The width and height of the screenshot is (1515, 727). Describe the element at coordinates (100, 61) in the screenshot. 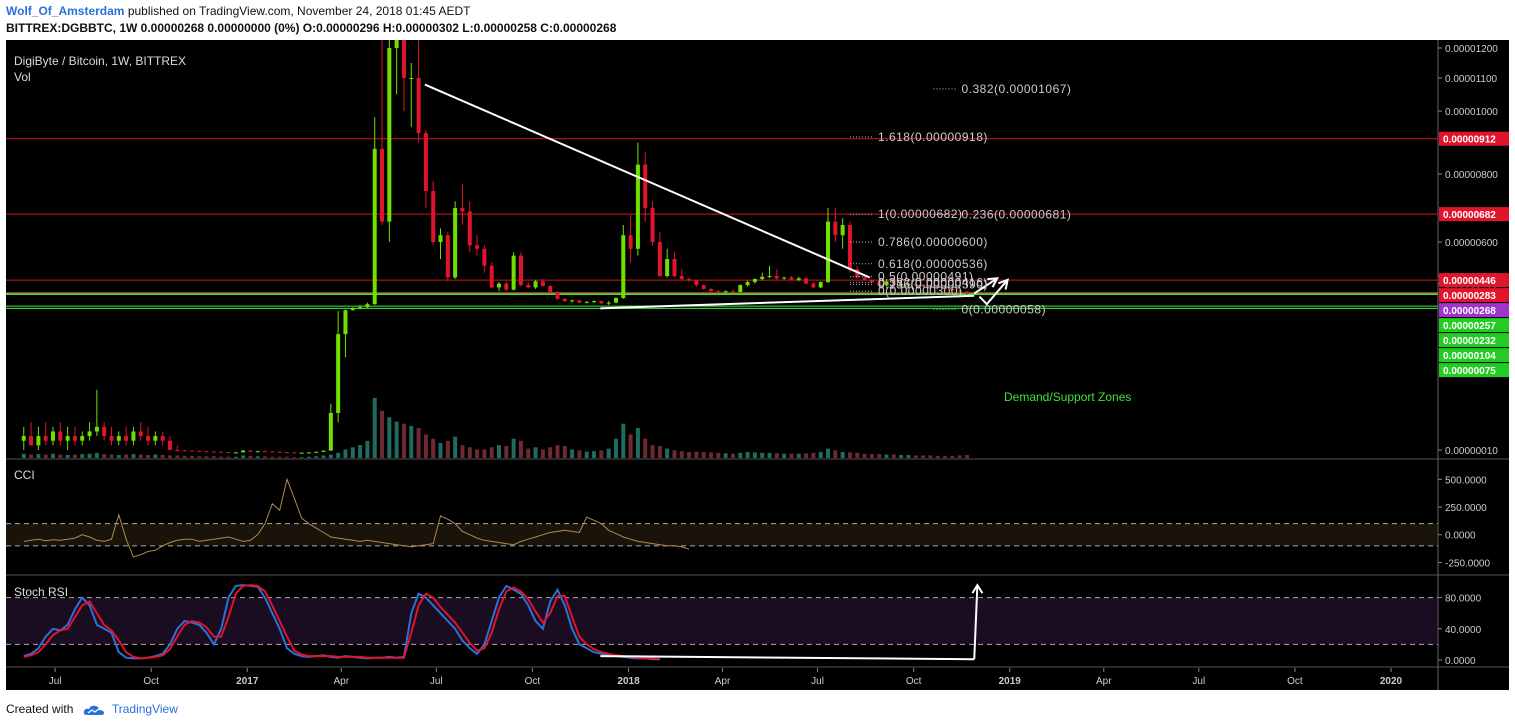

I see `chart-title: DigiByte / Bitcoin, 1W, BITTREX` at that location.